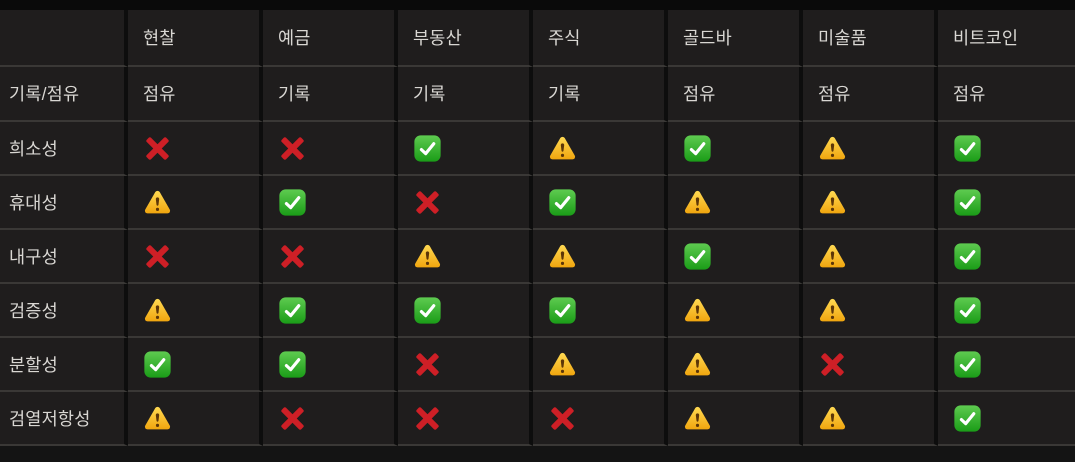  Describe the element at coordinates (195, 203) in the screenshot. I see `cell-portability-cash` at that location.